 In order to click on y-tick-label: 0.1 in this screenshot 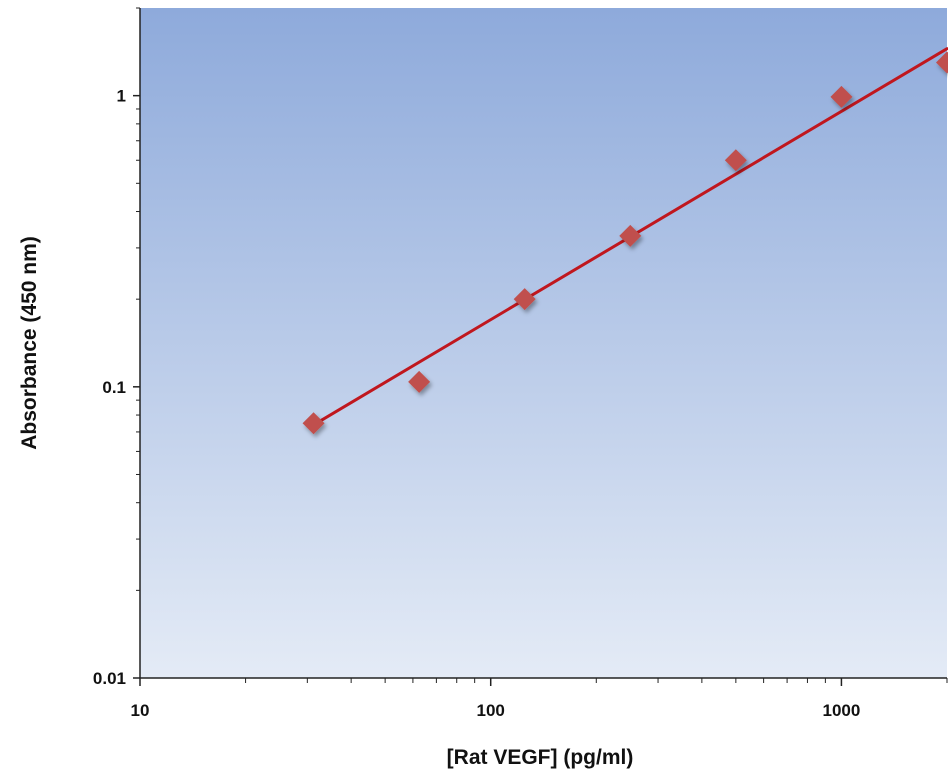, I will do `click(114, 387)`.